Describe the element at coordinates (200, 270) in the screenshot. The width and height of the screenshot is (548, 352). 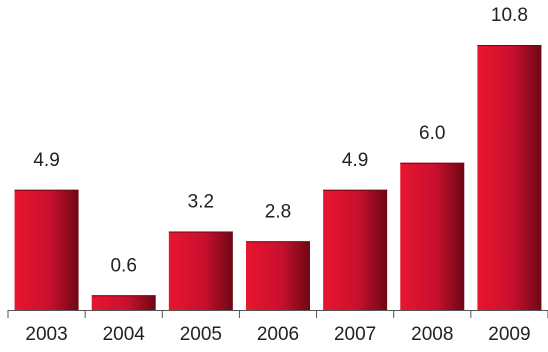
I see `bar-2005` at that location.